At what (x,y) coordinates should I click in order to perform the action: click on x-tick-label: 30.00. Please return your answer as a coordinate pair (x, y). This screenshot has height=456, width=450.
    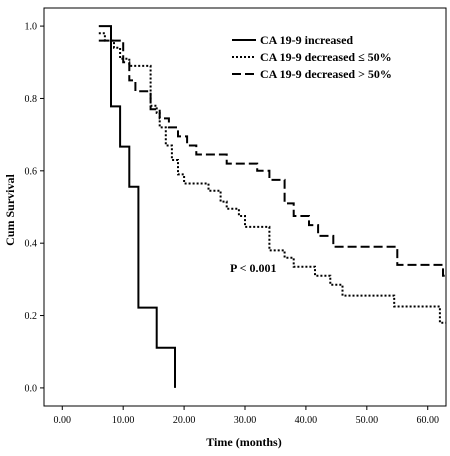
    Looking at the image, I should click on (245, 420).